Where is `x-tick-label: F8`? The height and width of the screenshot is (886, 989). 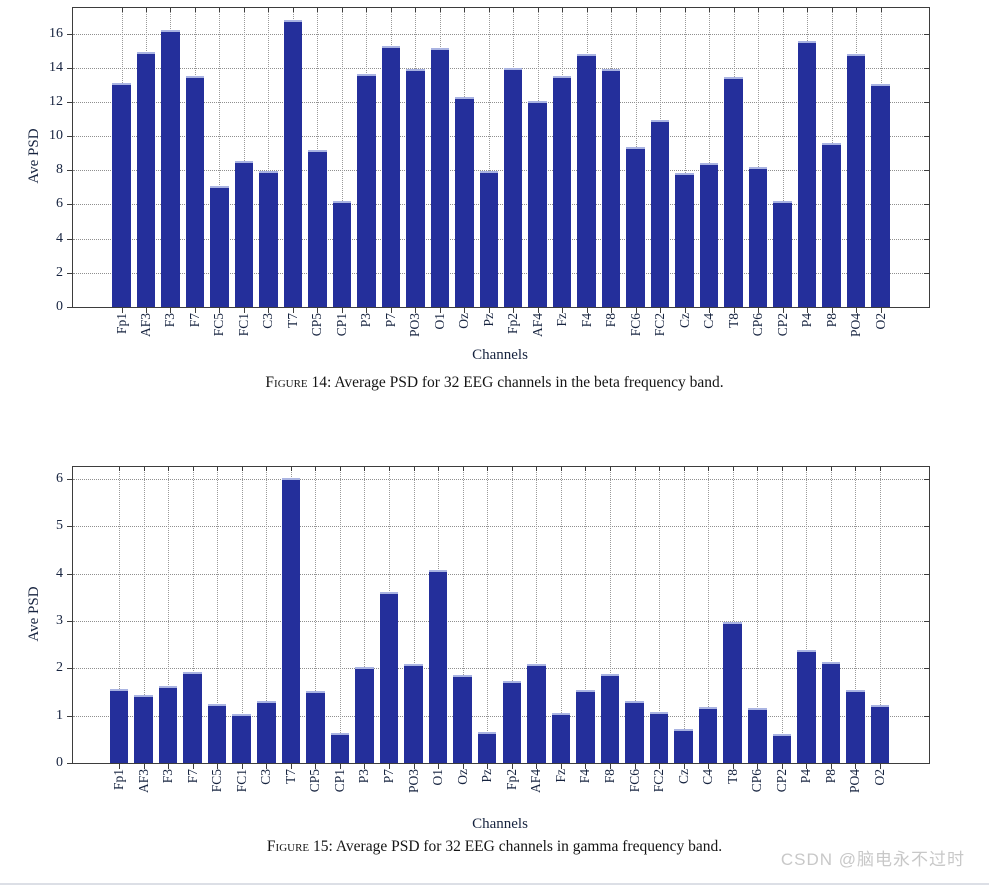 x-tick-label: F8 is located at coordinates (611, 320).